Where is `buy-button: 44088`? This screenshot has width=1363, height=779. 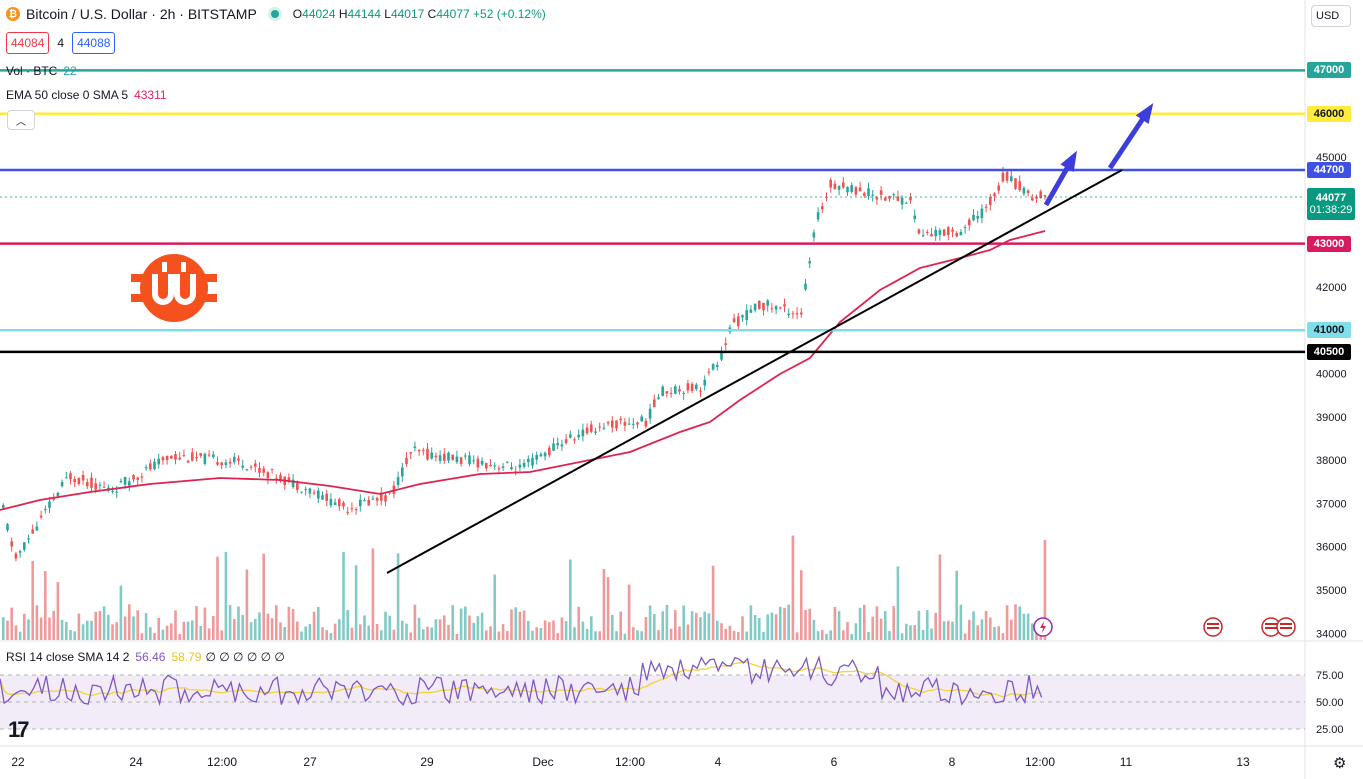 buy-button: 44088 is located at coordinates (94, 43).